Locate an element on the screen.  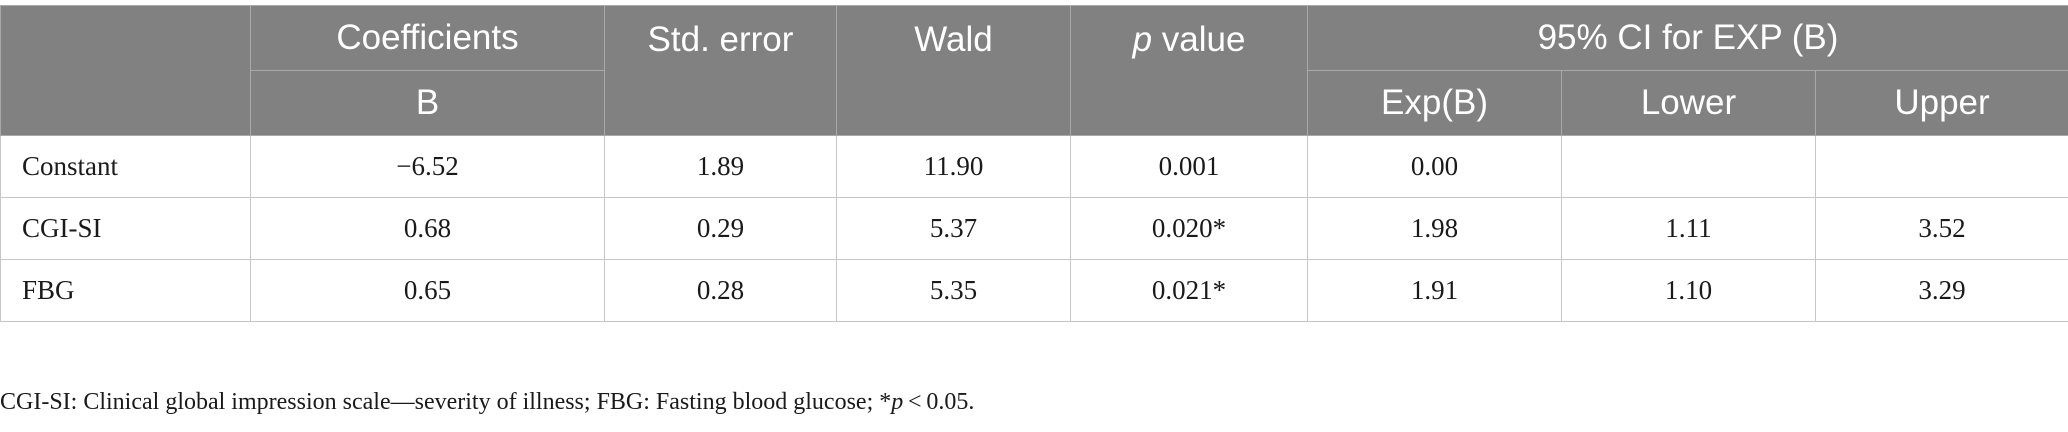
footnote-threshold: < 0.05. is located at coordinates (939, 402).